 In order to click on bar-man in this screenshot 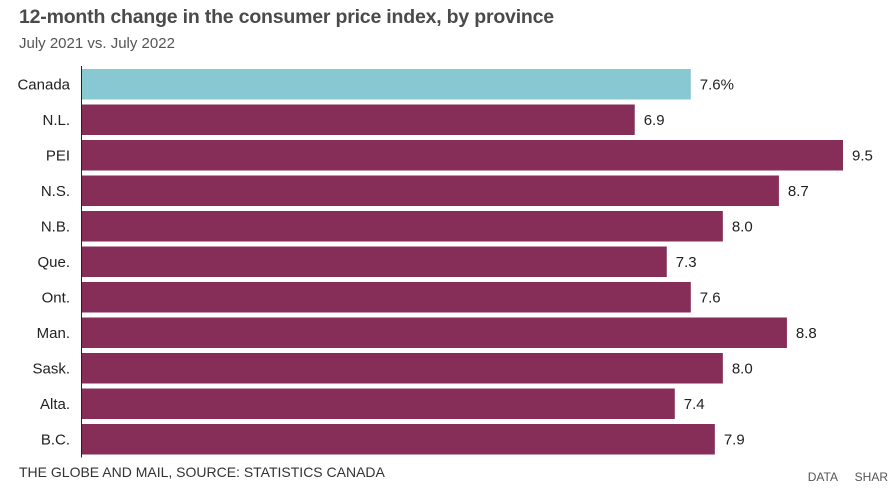, I will do `click(434, 332)`.